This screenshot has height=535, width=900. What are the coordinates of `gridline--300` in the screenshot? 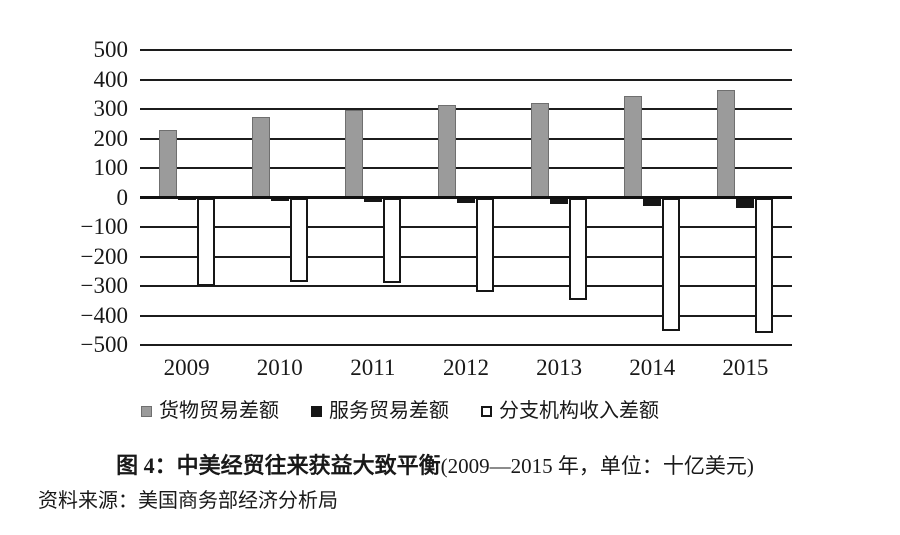 It's located at (466, 286).